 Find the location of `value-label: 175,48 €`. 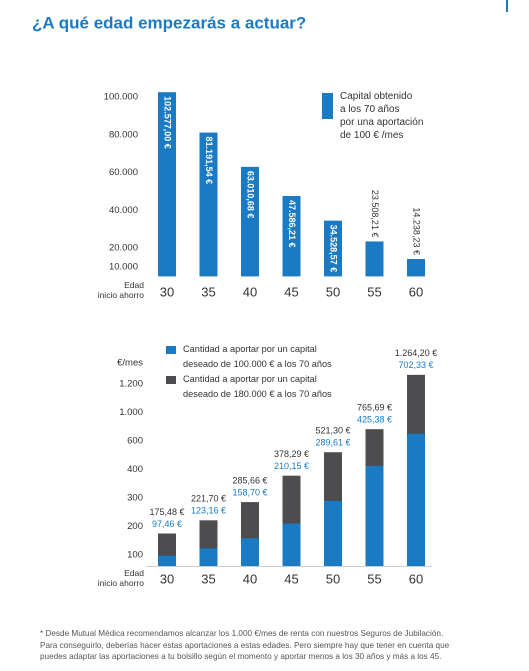

value-label: 175,48 € is located at coordinates (166, 512).